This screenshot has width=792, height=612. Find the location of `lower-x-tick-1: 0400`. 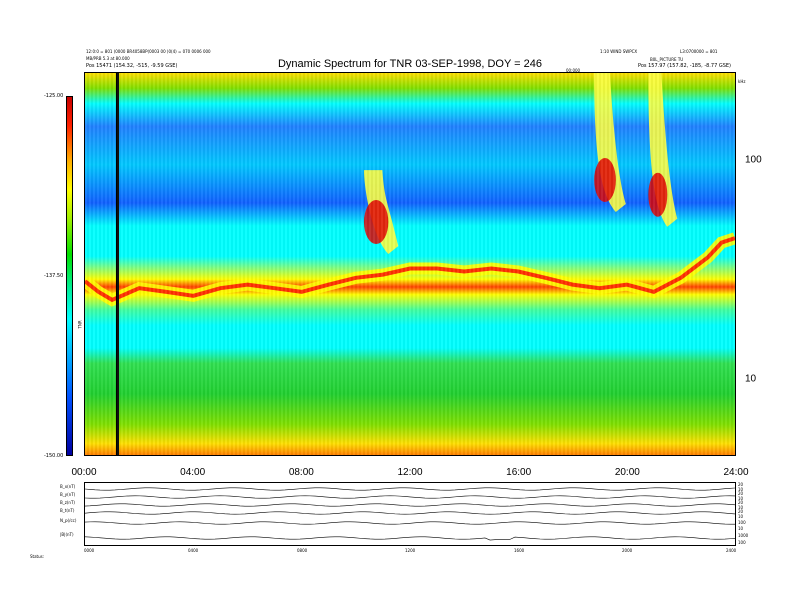

lower-x-tick-1: 0400 is located at coordinates (193, 550).